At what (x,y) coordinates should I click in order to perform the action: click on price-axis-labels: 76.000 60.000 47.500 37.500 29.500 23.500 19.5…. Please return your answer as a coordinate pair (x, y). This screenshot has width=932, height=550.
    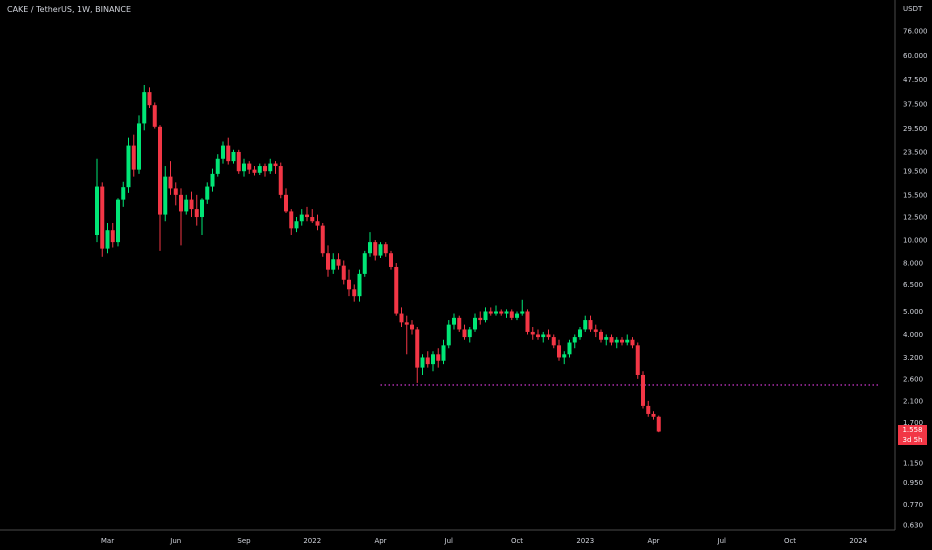
    Looking at the image, I should click on (915, 278).